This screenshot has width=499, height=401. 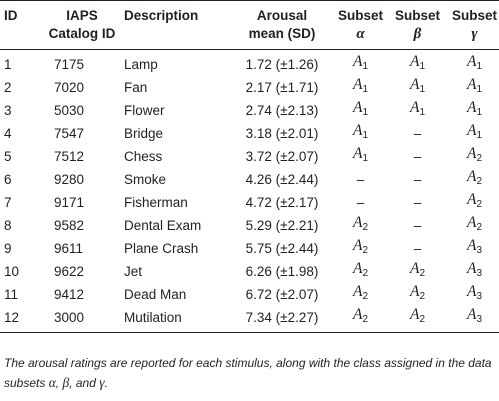 What do you see at coordinates (133, 271) in the screenshot?
I see `cell-description: Jet` at bounding box center [133, 271].